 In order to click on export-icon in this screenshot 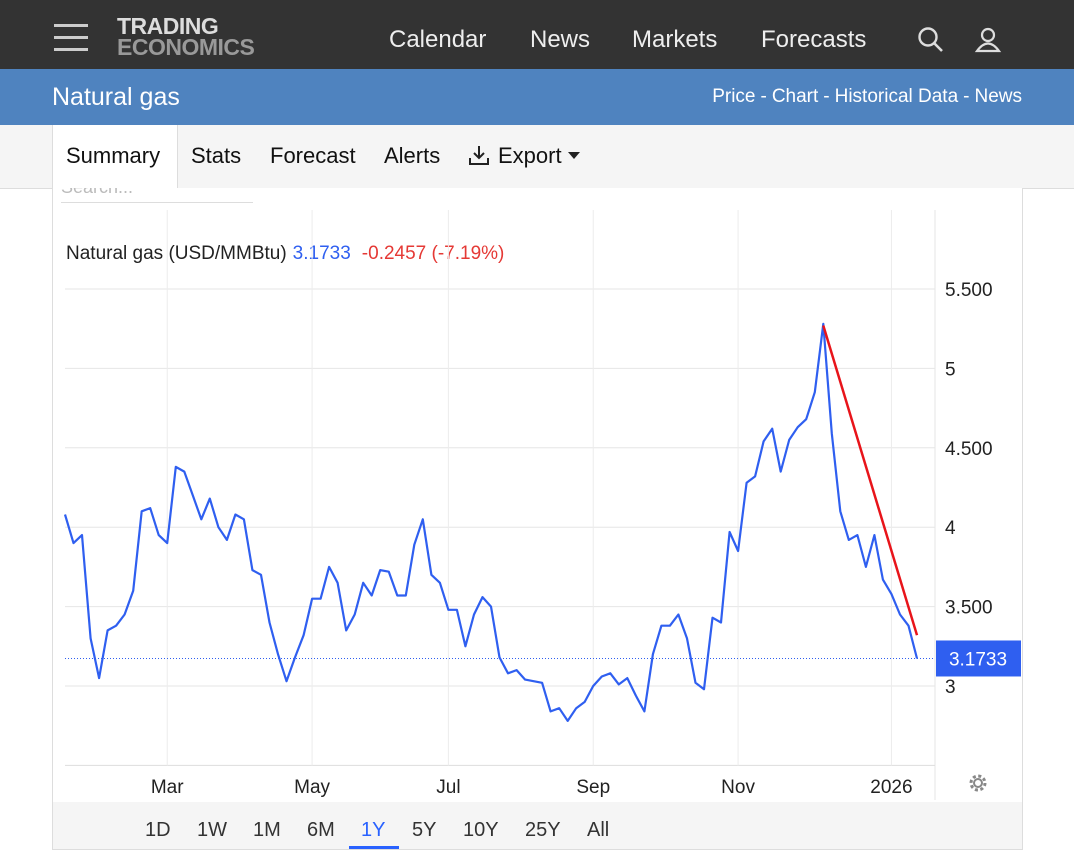, I will do `click(479, 155)`.